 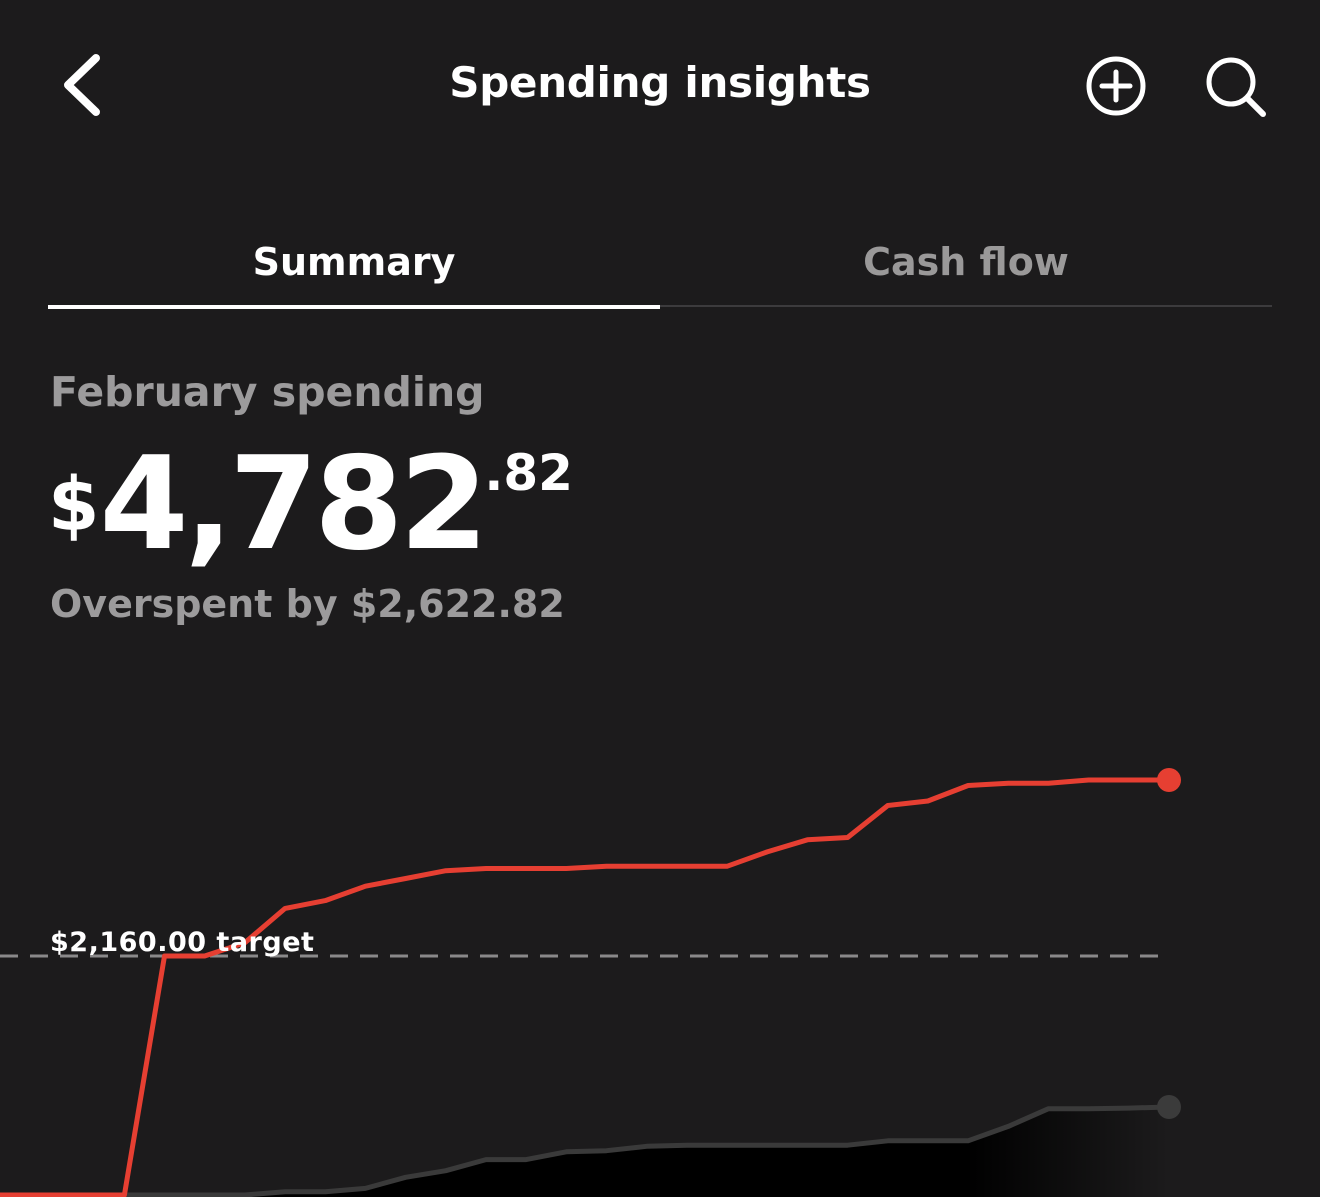 I want to click on tab-summary: Summary, so click(x=354, y=262).